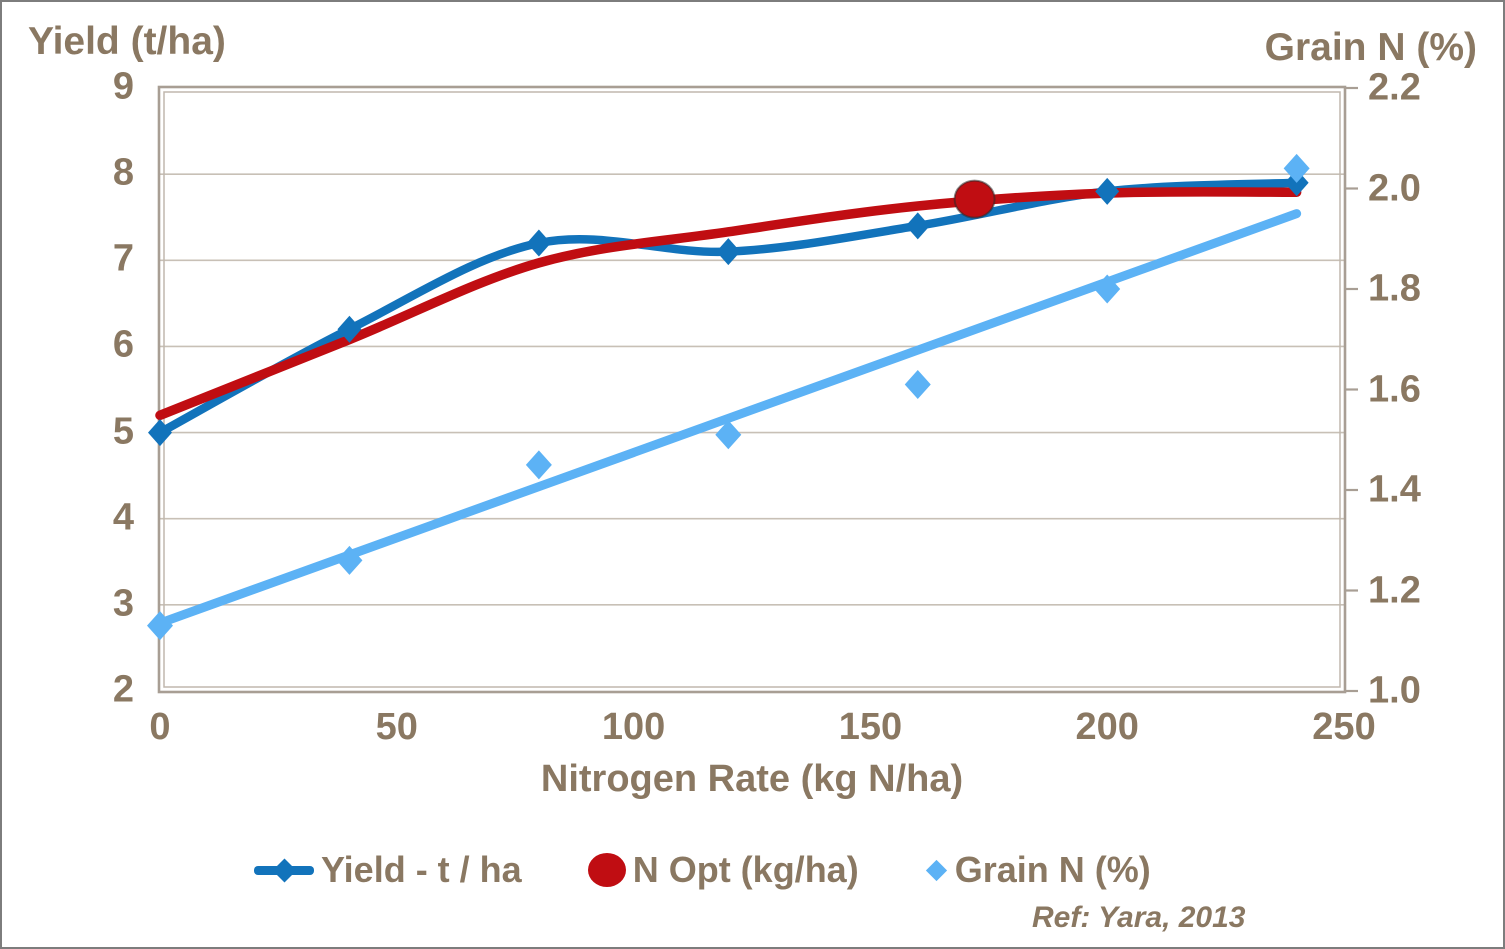 Image resolution: width=1505 pixels, height=949 pixels. What do you see at coordinates (870, 727) in the screenshot?
I see `x-axis-tick-label: 150` at bounding box center [870, 727].